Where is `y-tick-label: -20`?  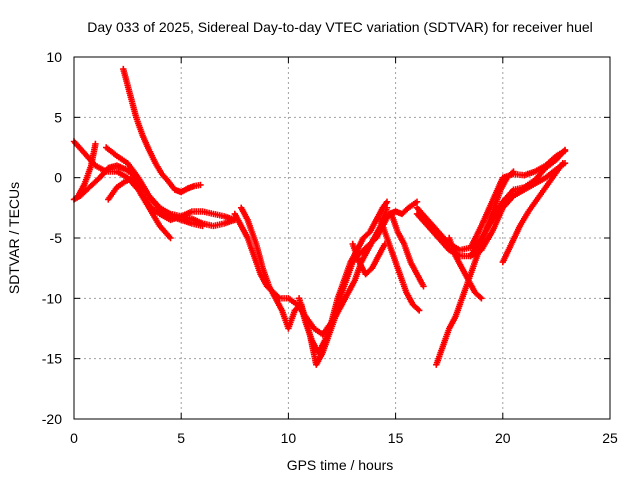 y-tick-label: -20 is located at coordinates (52, 419).